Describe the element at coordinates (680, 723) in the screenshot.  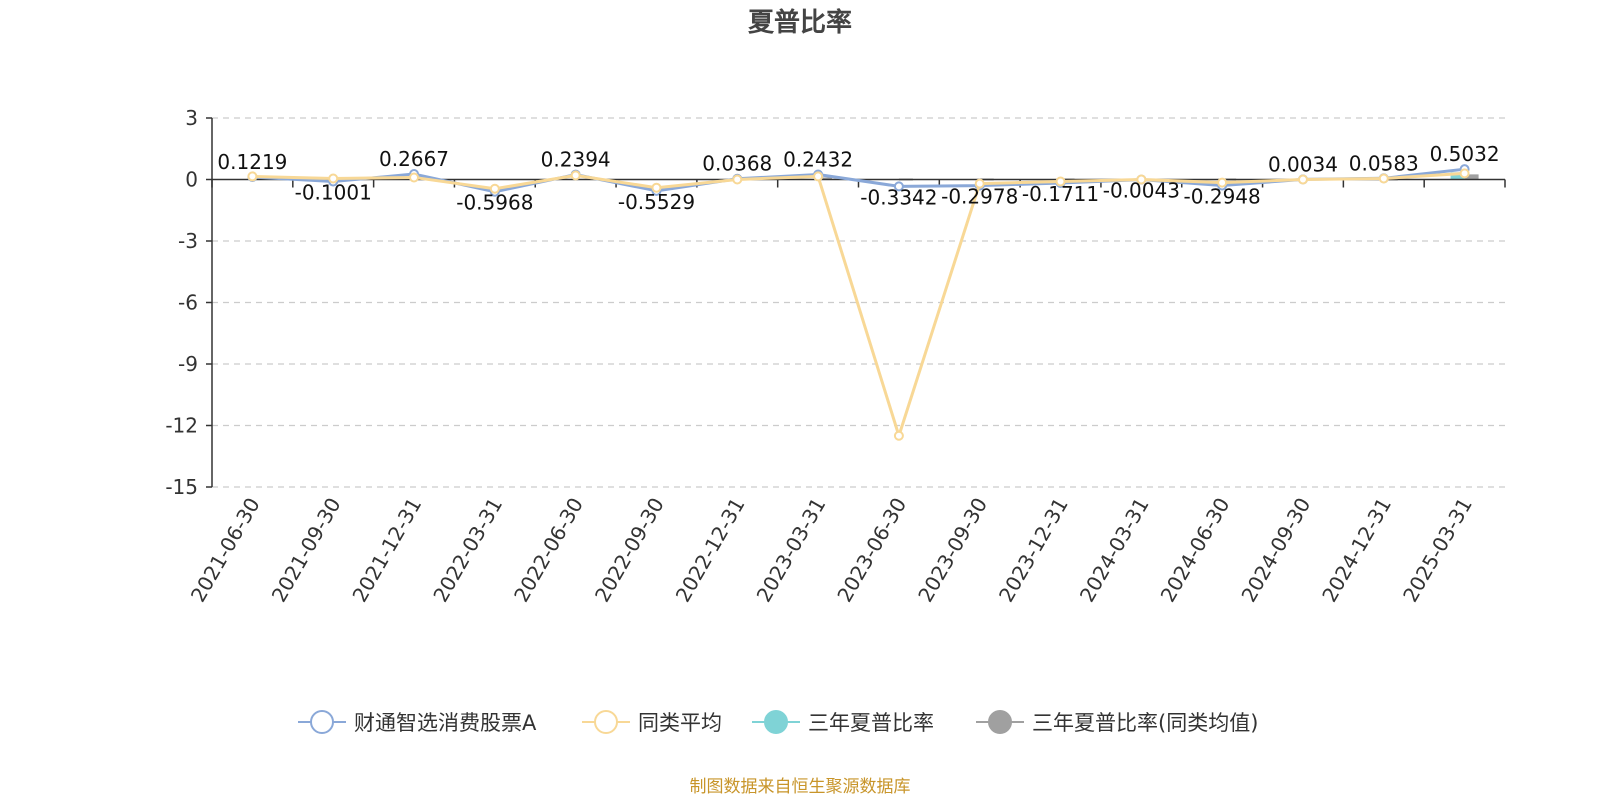
I see `legend-label: 同类平均` at that location.